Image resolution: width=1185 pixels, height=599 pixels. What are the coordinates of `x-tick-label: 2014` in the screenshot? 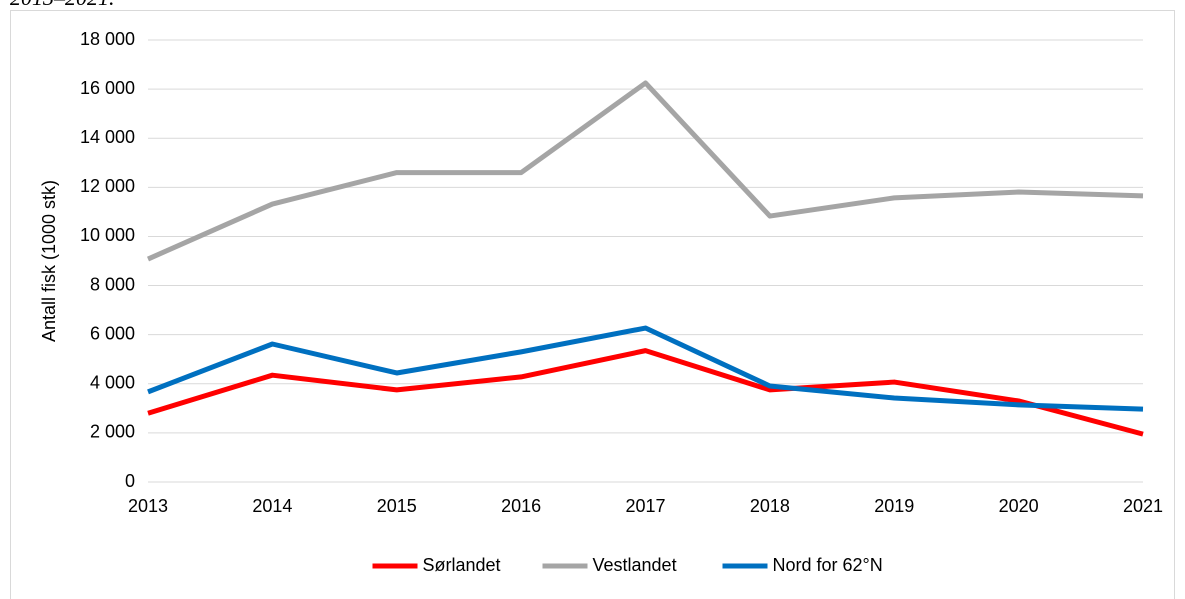 It's located at (272, 506).